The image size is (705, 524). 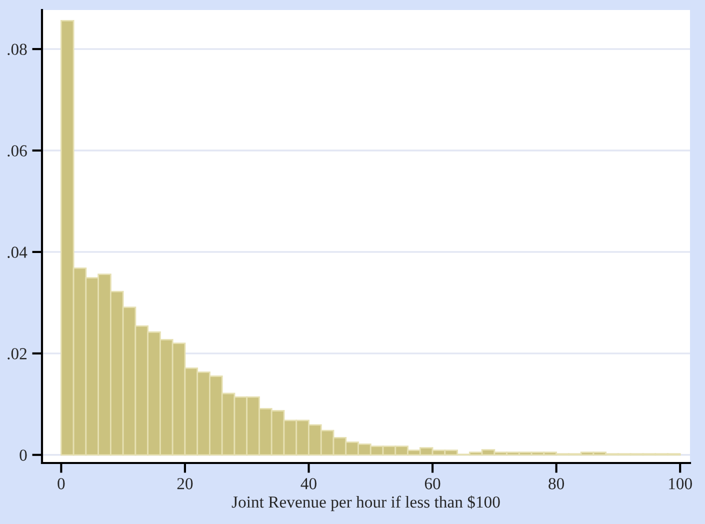 What do you see at coordinates (680, 484) in the screenshot?
I see `x-tick-label: 100` at bounding box center [680, 484].